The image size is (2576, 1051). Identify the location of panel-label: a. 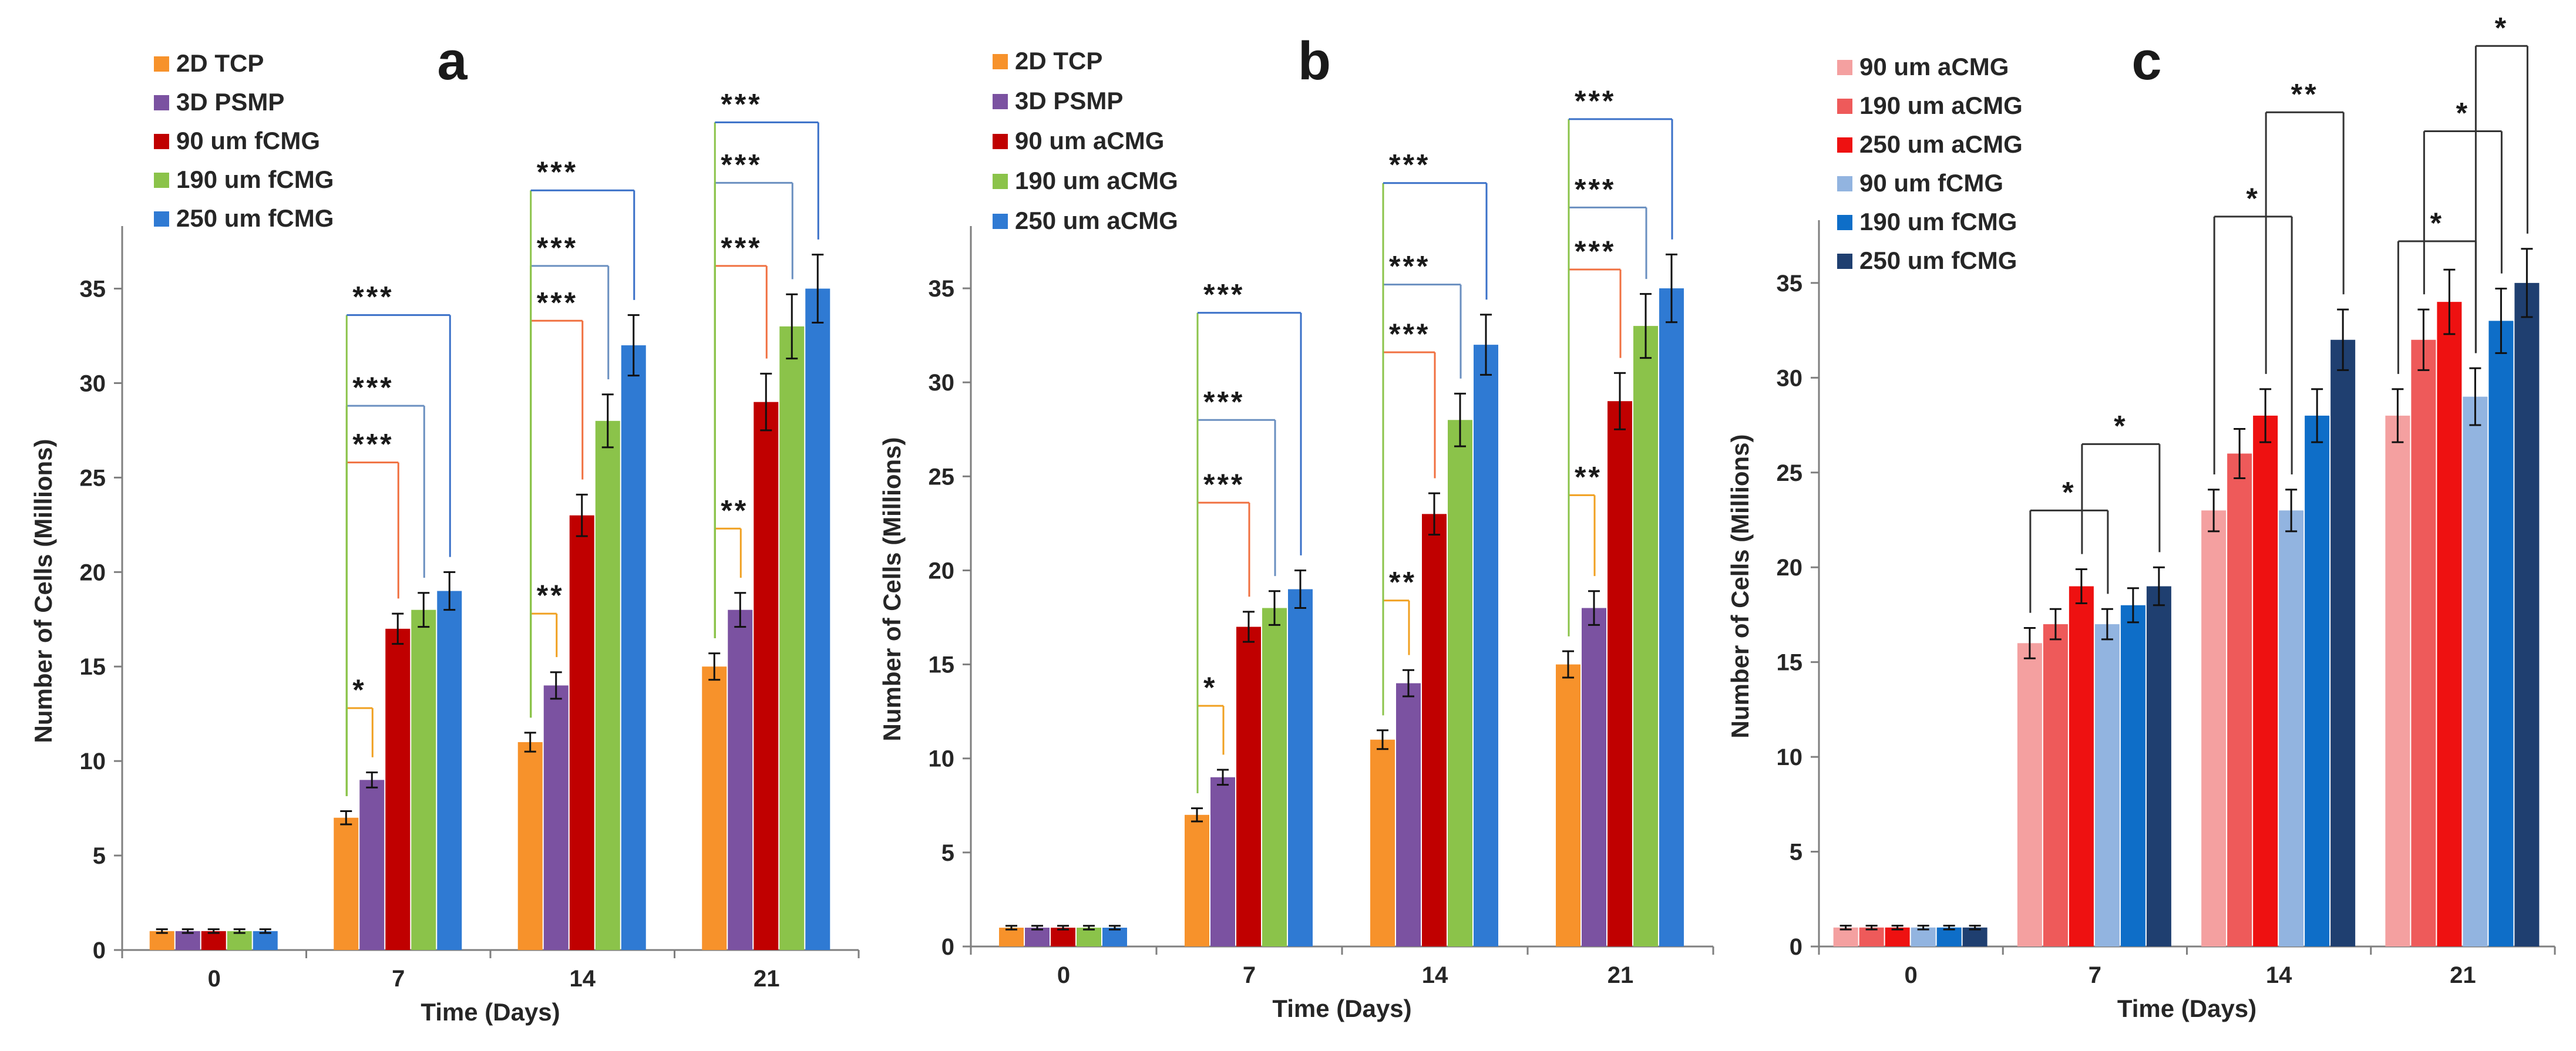
(453, 61).